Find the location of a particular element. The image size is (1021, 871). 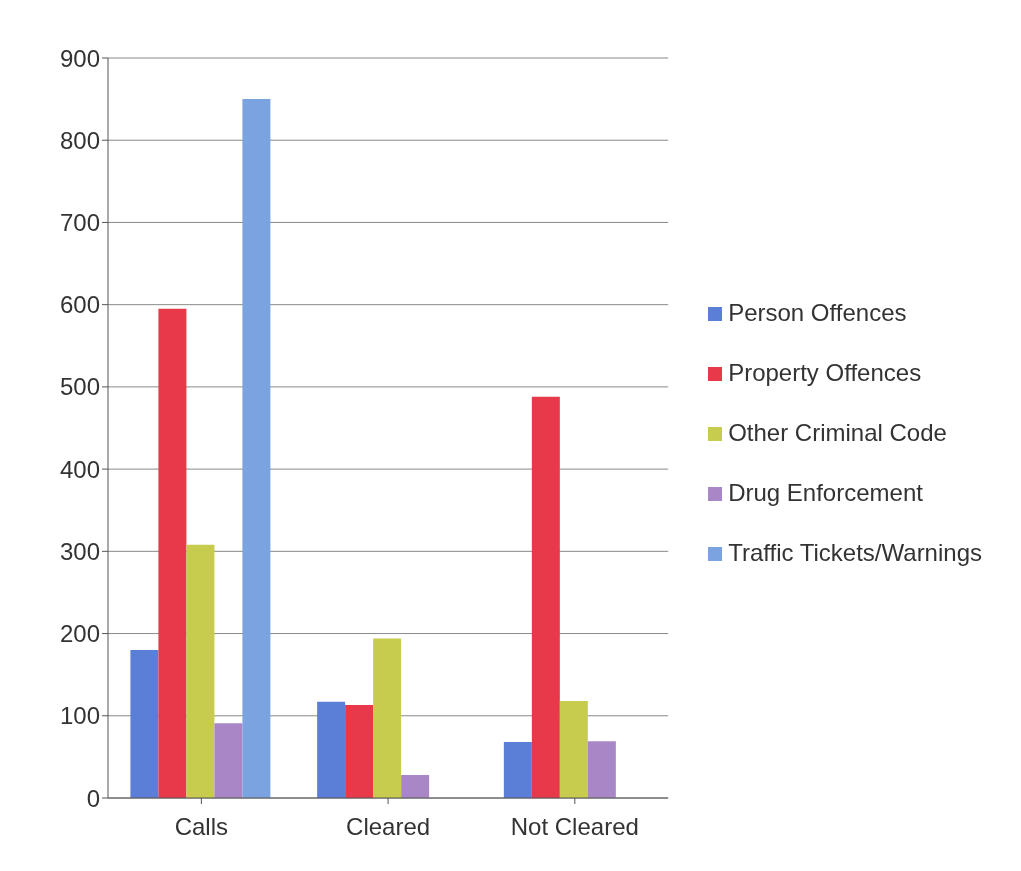

y-tick-label: 200 is located at coordinates (79, 634).